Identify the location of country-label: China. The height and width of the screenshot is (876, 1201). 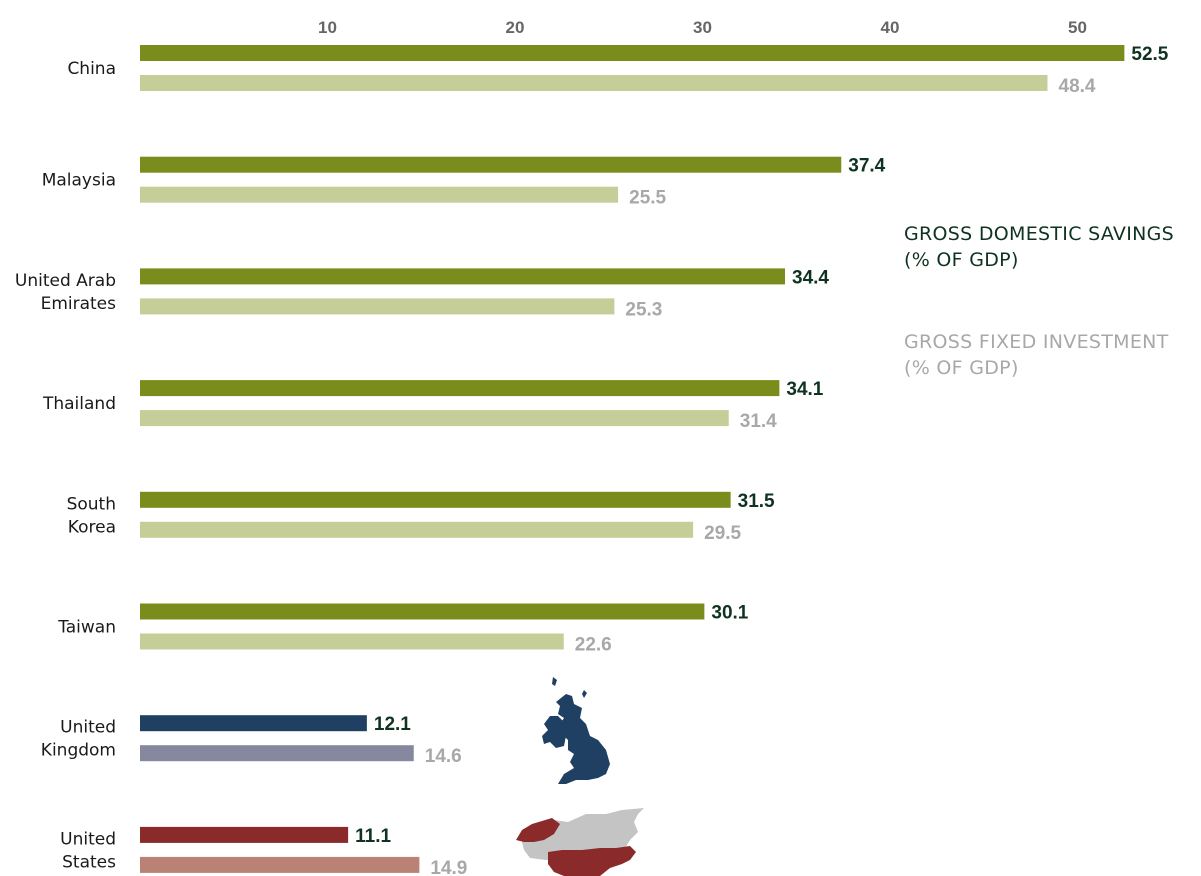
(91, 69).